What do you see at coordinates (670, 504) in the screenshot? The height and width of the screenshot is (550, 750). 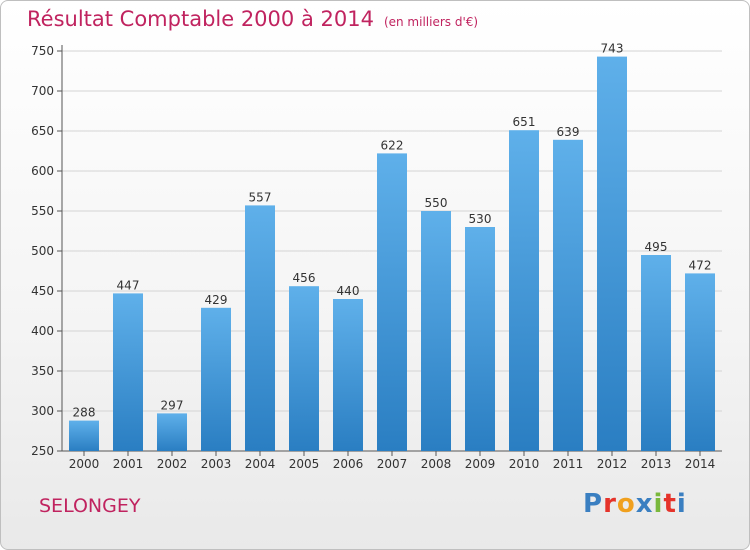 I see `logo-letter: t` at bounding box center [670, 504].